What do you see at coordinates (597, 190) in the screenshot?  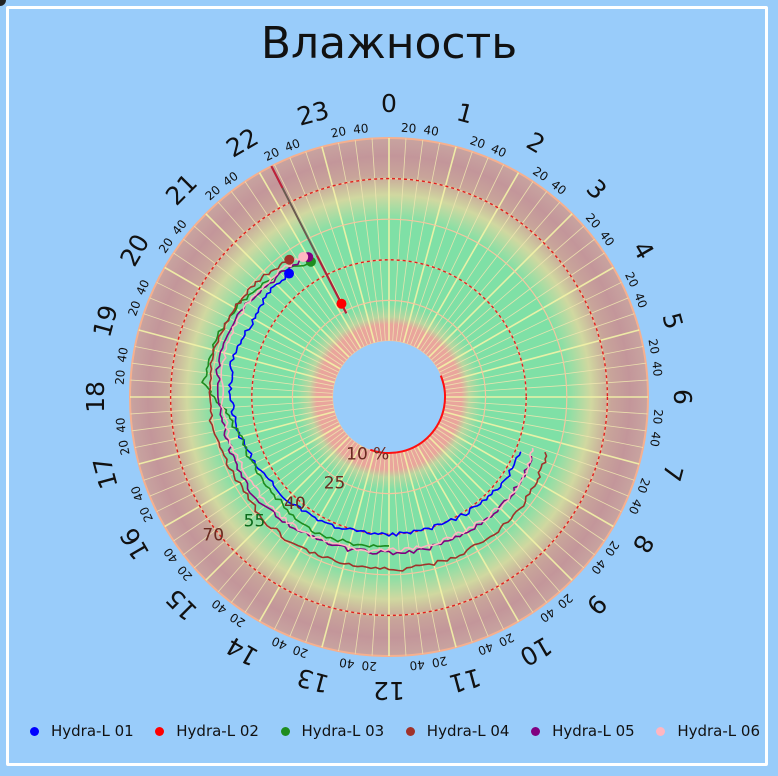 I see `hour-label: 3` at bounding box center [597, 190].